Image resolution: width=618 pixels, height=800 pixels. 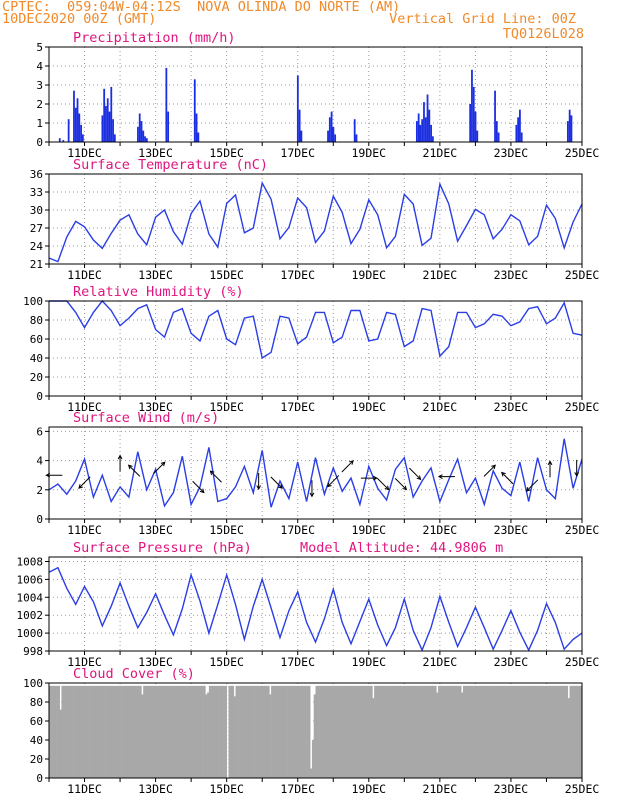 What do you see at coordinates (543, 34) in the screenshot?
I see `header-model-id: TQ0126L028` at bounding box center [543, 34].